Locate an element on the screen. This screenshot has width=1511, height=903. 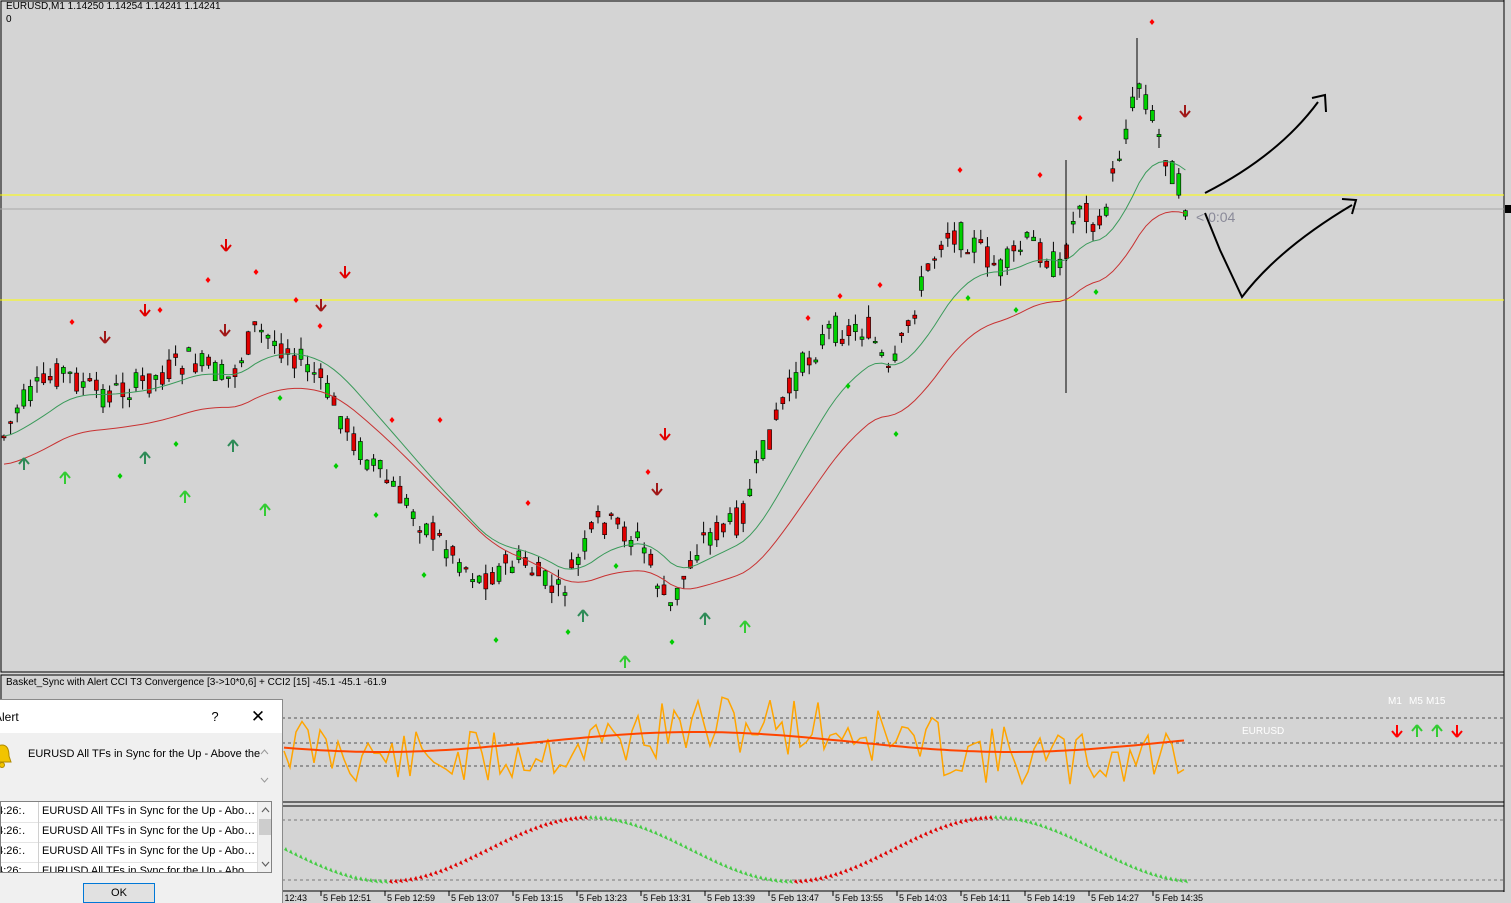
dialog-titlebar: Alert ? ✕ is located at coordinates (141, 716).